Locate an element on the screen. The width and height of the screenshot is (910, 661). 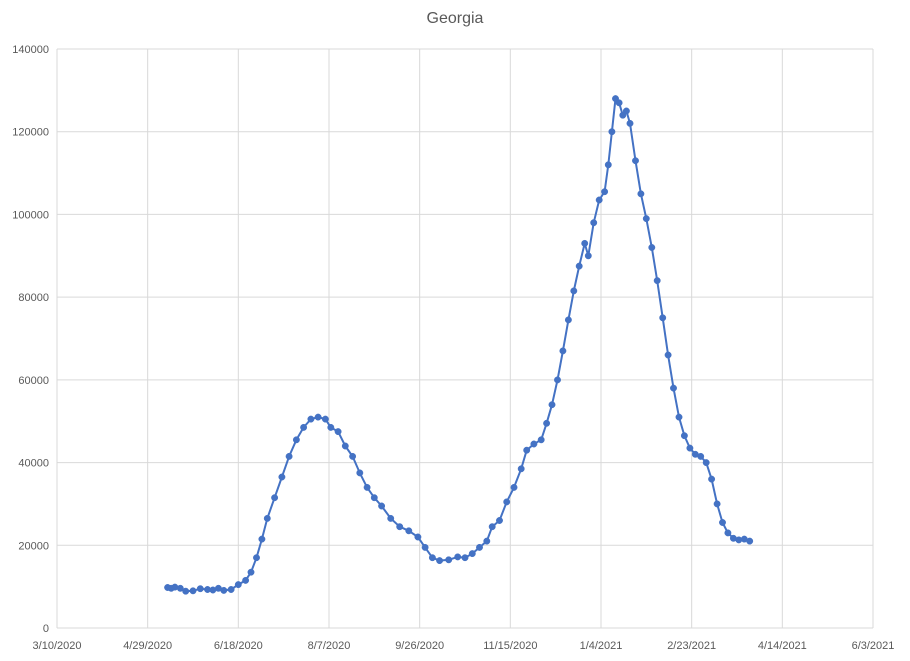
x-tick-label: 8/7/2020 is located at coordinates (329, 646).